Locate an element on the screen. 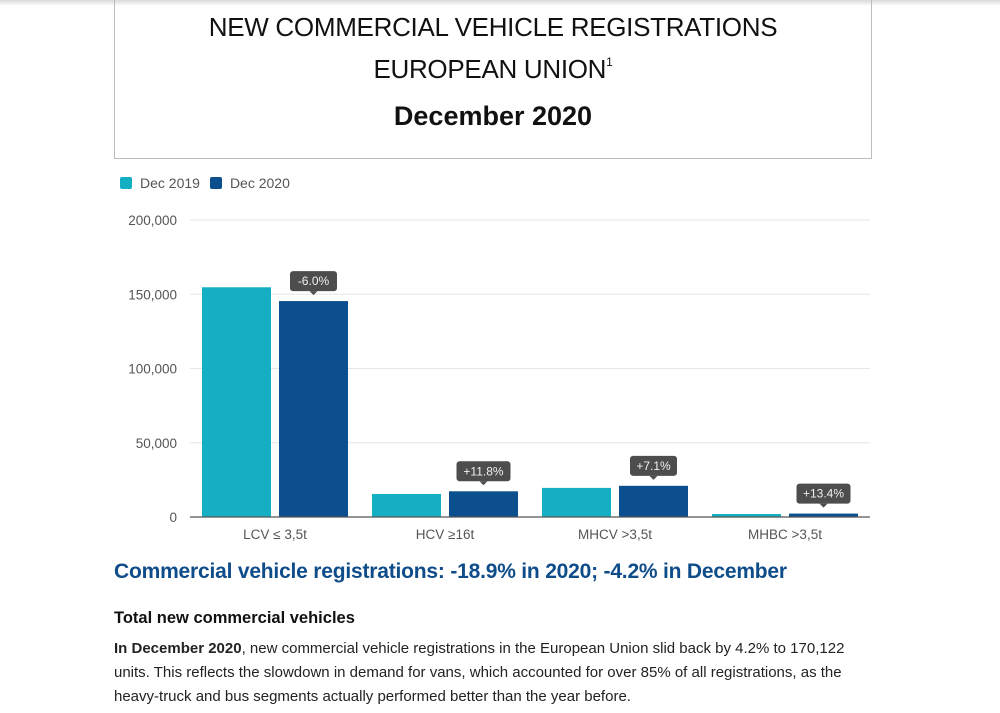 The image size is (1000, 713). x-tick-label: LCV ≤ 3,5t is located at coordinates (275, 534).